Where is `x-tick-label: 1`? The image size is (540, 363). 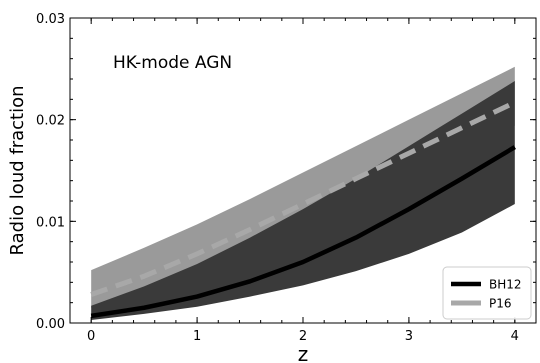 x-tick-label: 1 is located at coordinates (197, 336).